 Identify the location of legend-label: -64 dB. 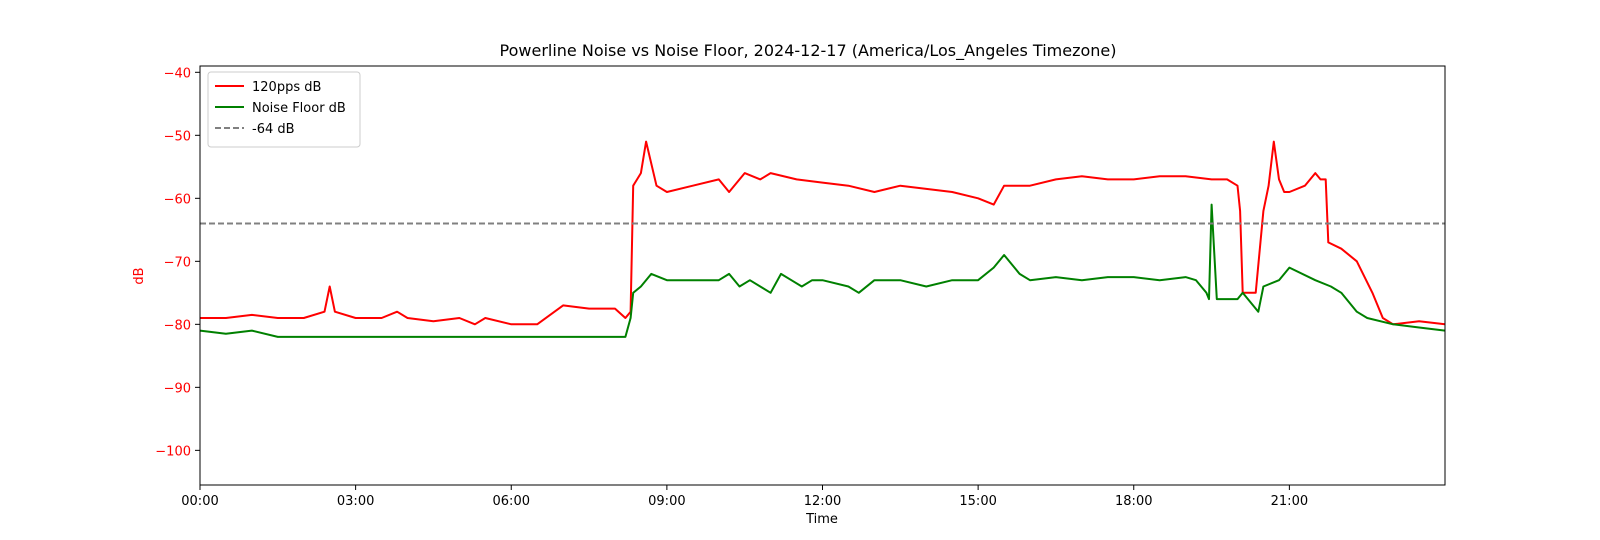
(273, 129).